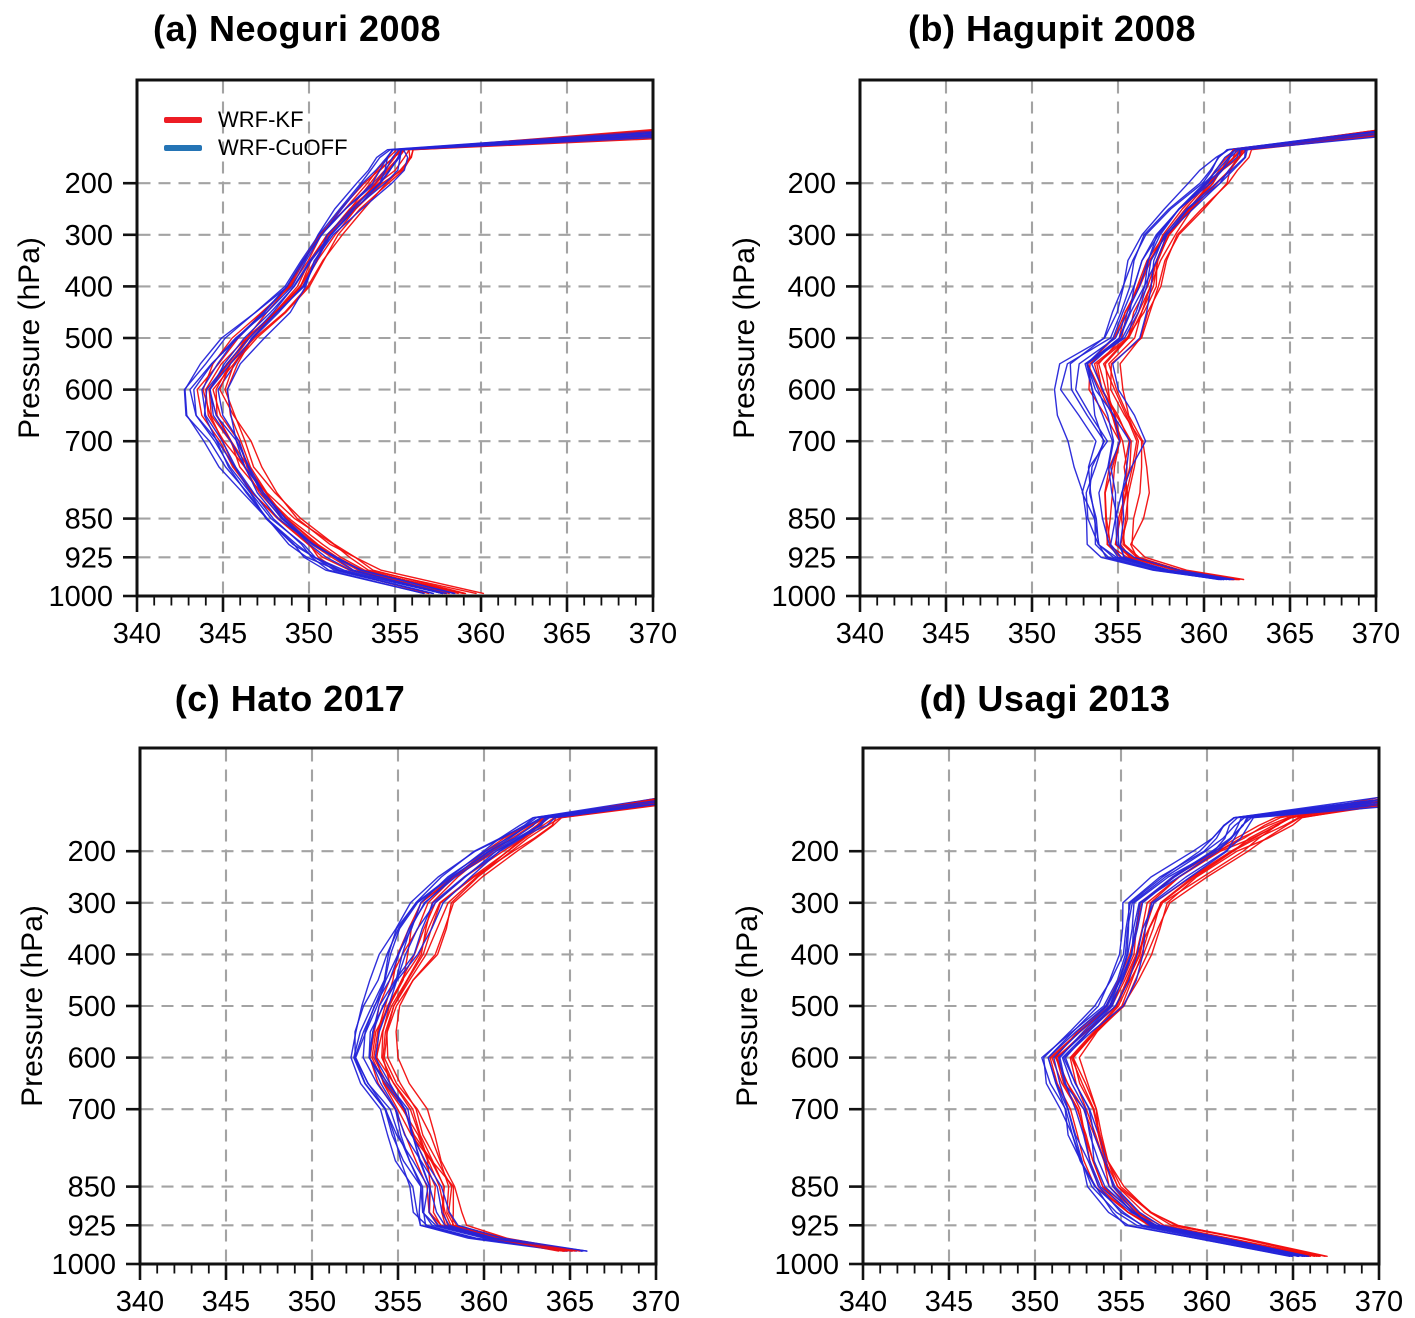 The height and width of the screenshot is (1318, 1415). I want to click on x-tick-label: 350, so click(1035, 1302).